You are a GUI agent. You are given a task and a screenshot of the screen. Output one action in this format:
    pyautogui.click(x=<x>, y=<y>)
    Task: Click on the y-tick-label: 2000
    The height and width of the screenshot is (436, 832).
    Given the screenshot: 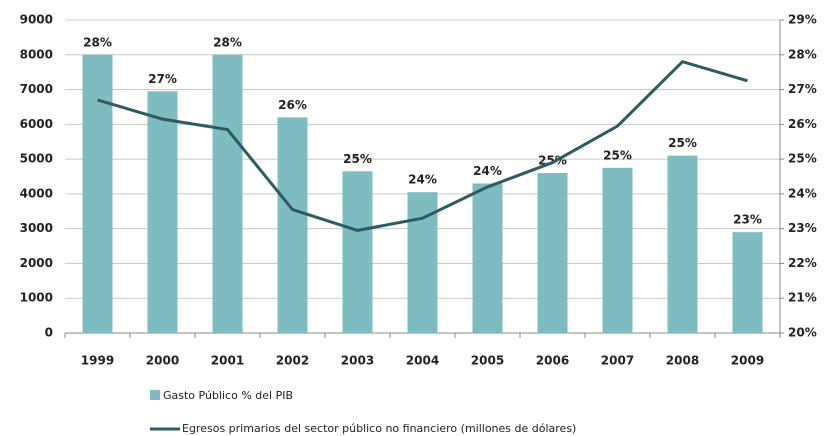 What is the action you would take?
    pyautogui.click(x=36, y=263)
    